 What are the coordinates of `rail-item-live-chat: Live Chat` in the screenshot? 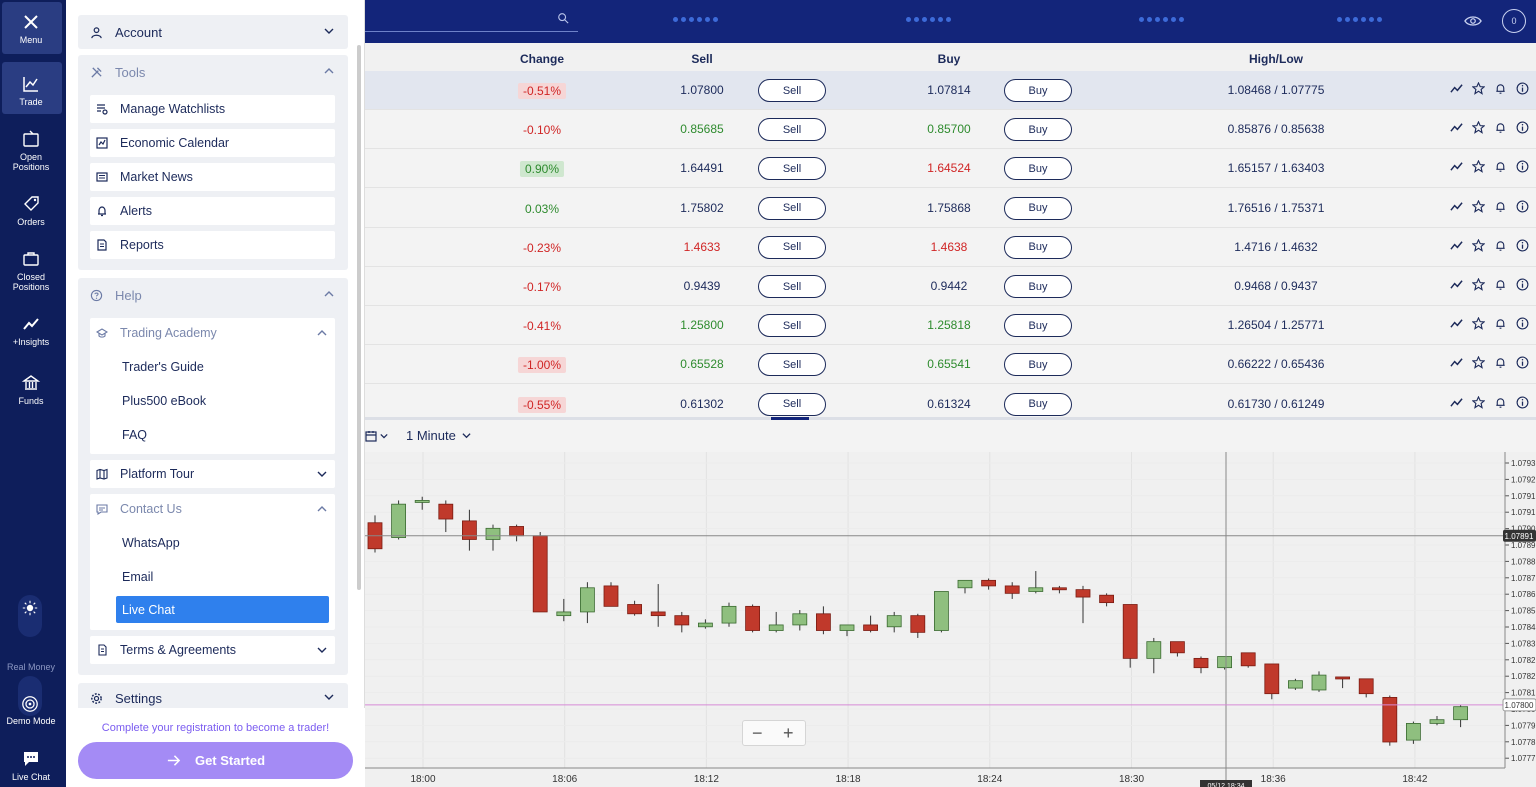 It's located at (31, 765).